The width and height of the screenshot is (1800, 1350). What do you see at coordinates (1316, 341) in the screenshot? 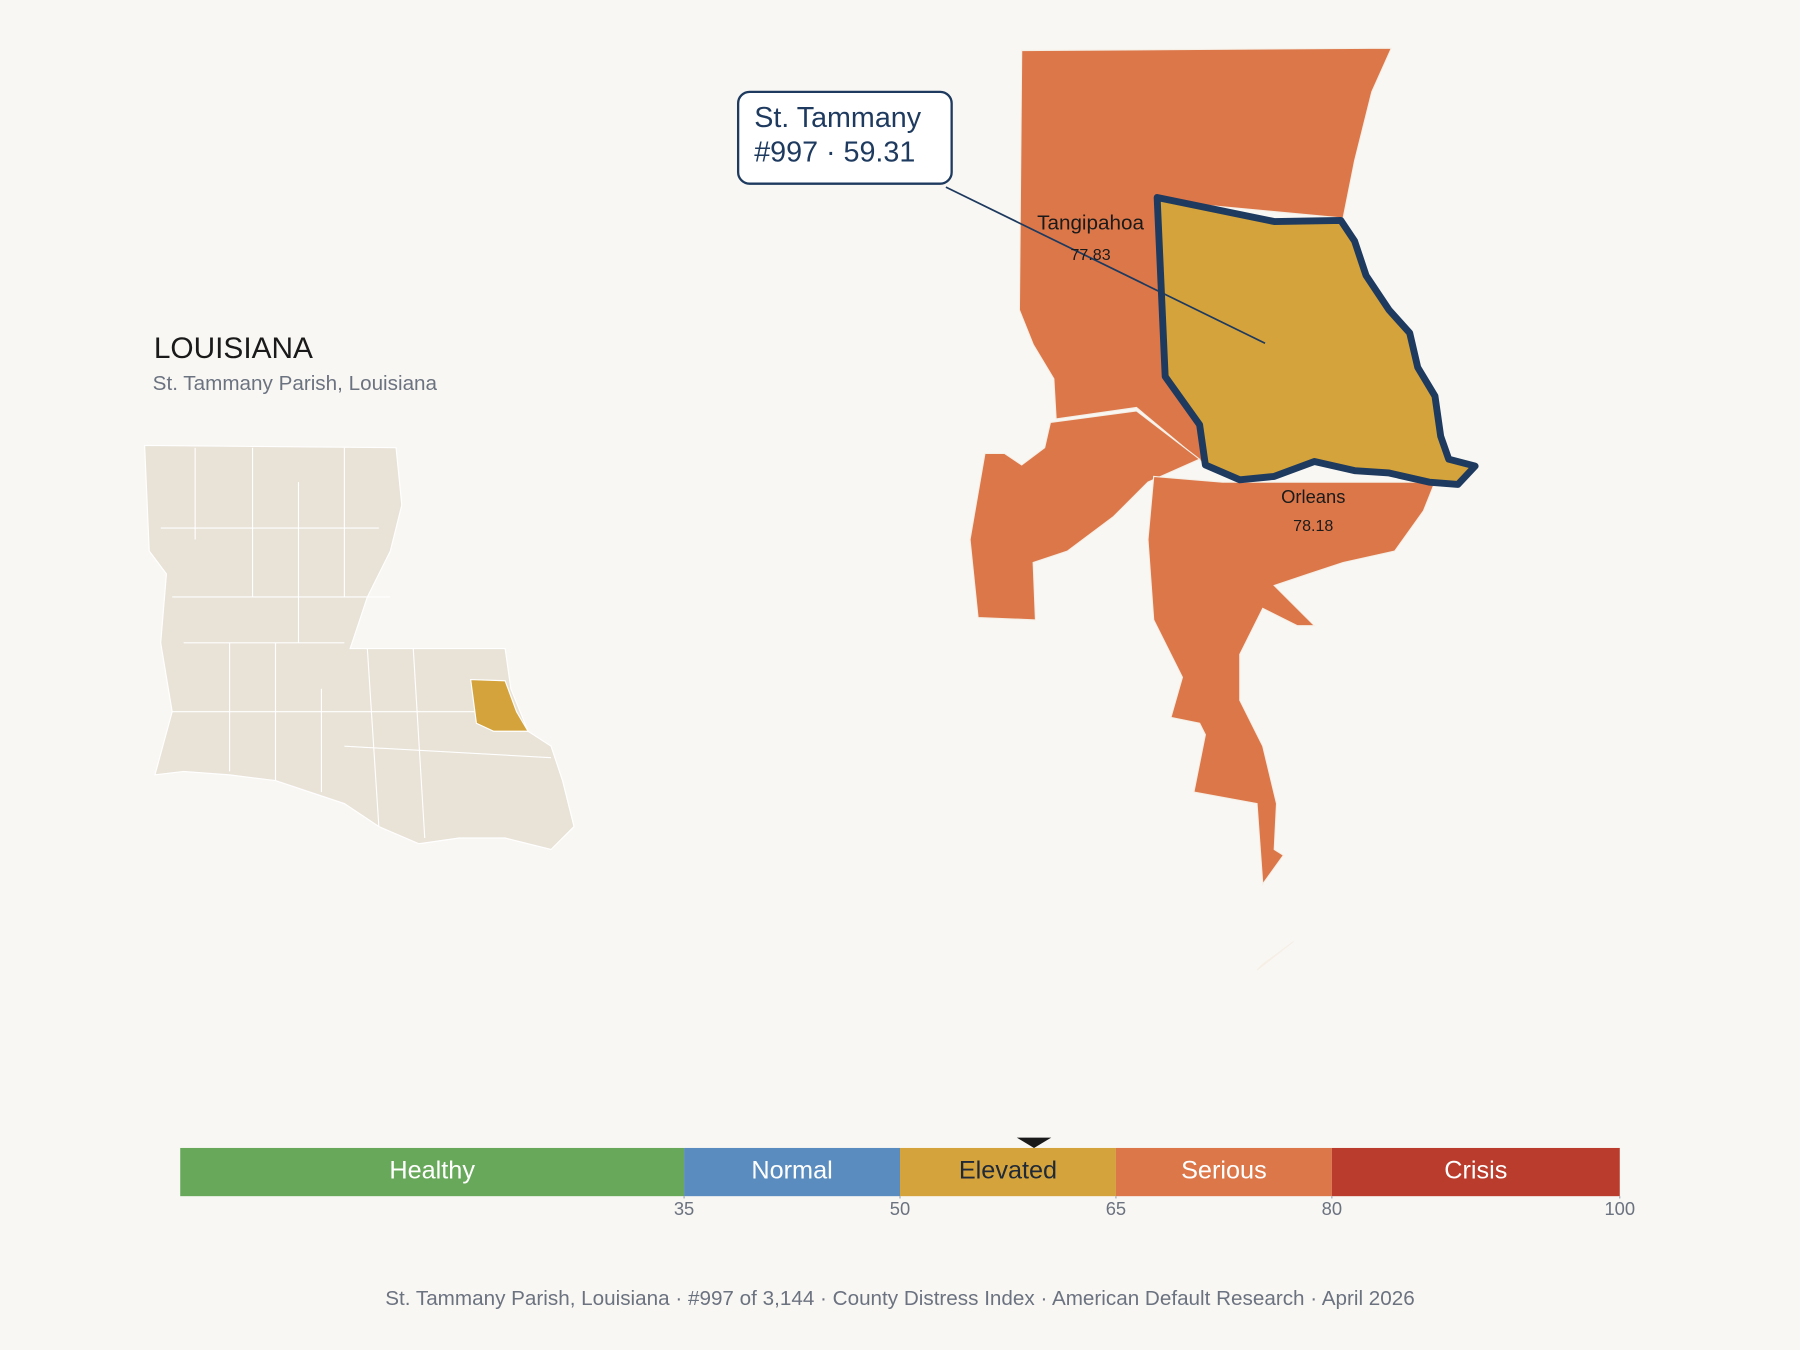
I see `selected-parish` at bounding box center [1316, 341].